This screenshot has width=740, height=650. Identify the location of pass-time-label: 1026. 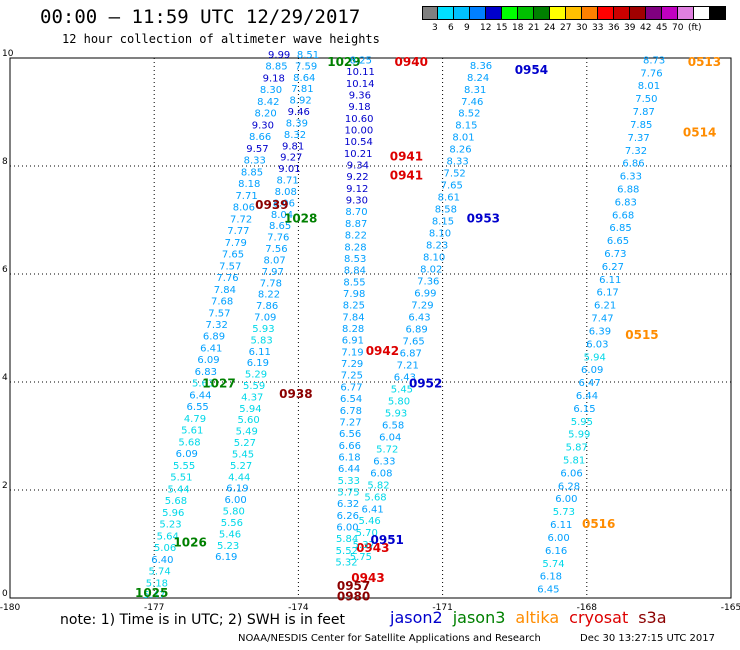
(189, 543).